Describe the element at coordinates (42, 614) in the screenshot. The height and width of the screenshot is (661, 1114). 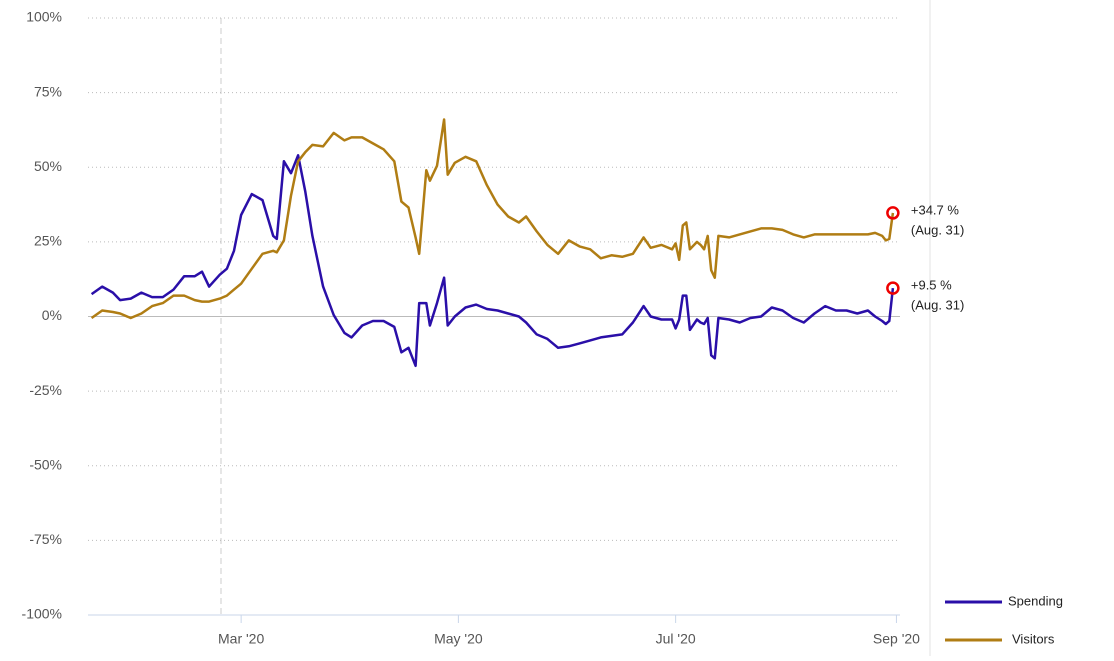
I see `y-tick-label: -100%` at that location.